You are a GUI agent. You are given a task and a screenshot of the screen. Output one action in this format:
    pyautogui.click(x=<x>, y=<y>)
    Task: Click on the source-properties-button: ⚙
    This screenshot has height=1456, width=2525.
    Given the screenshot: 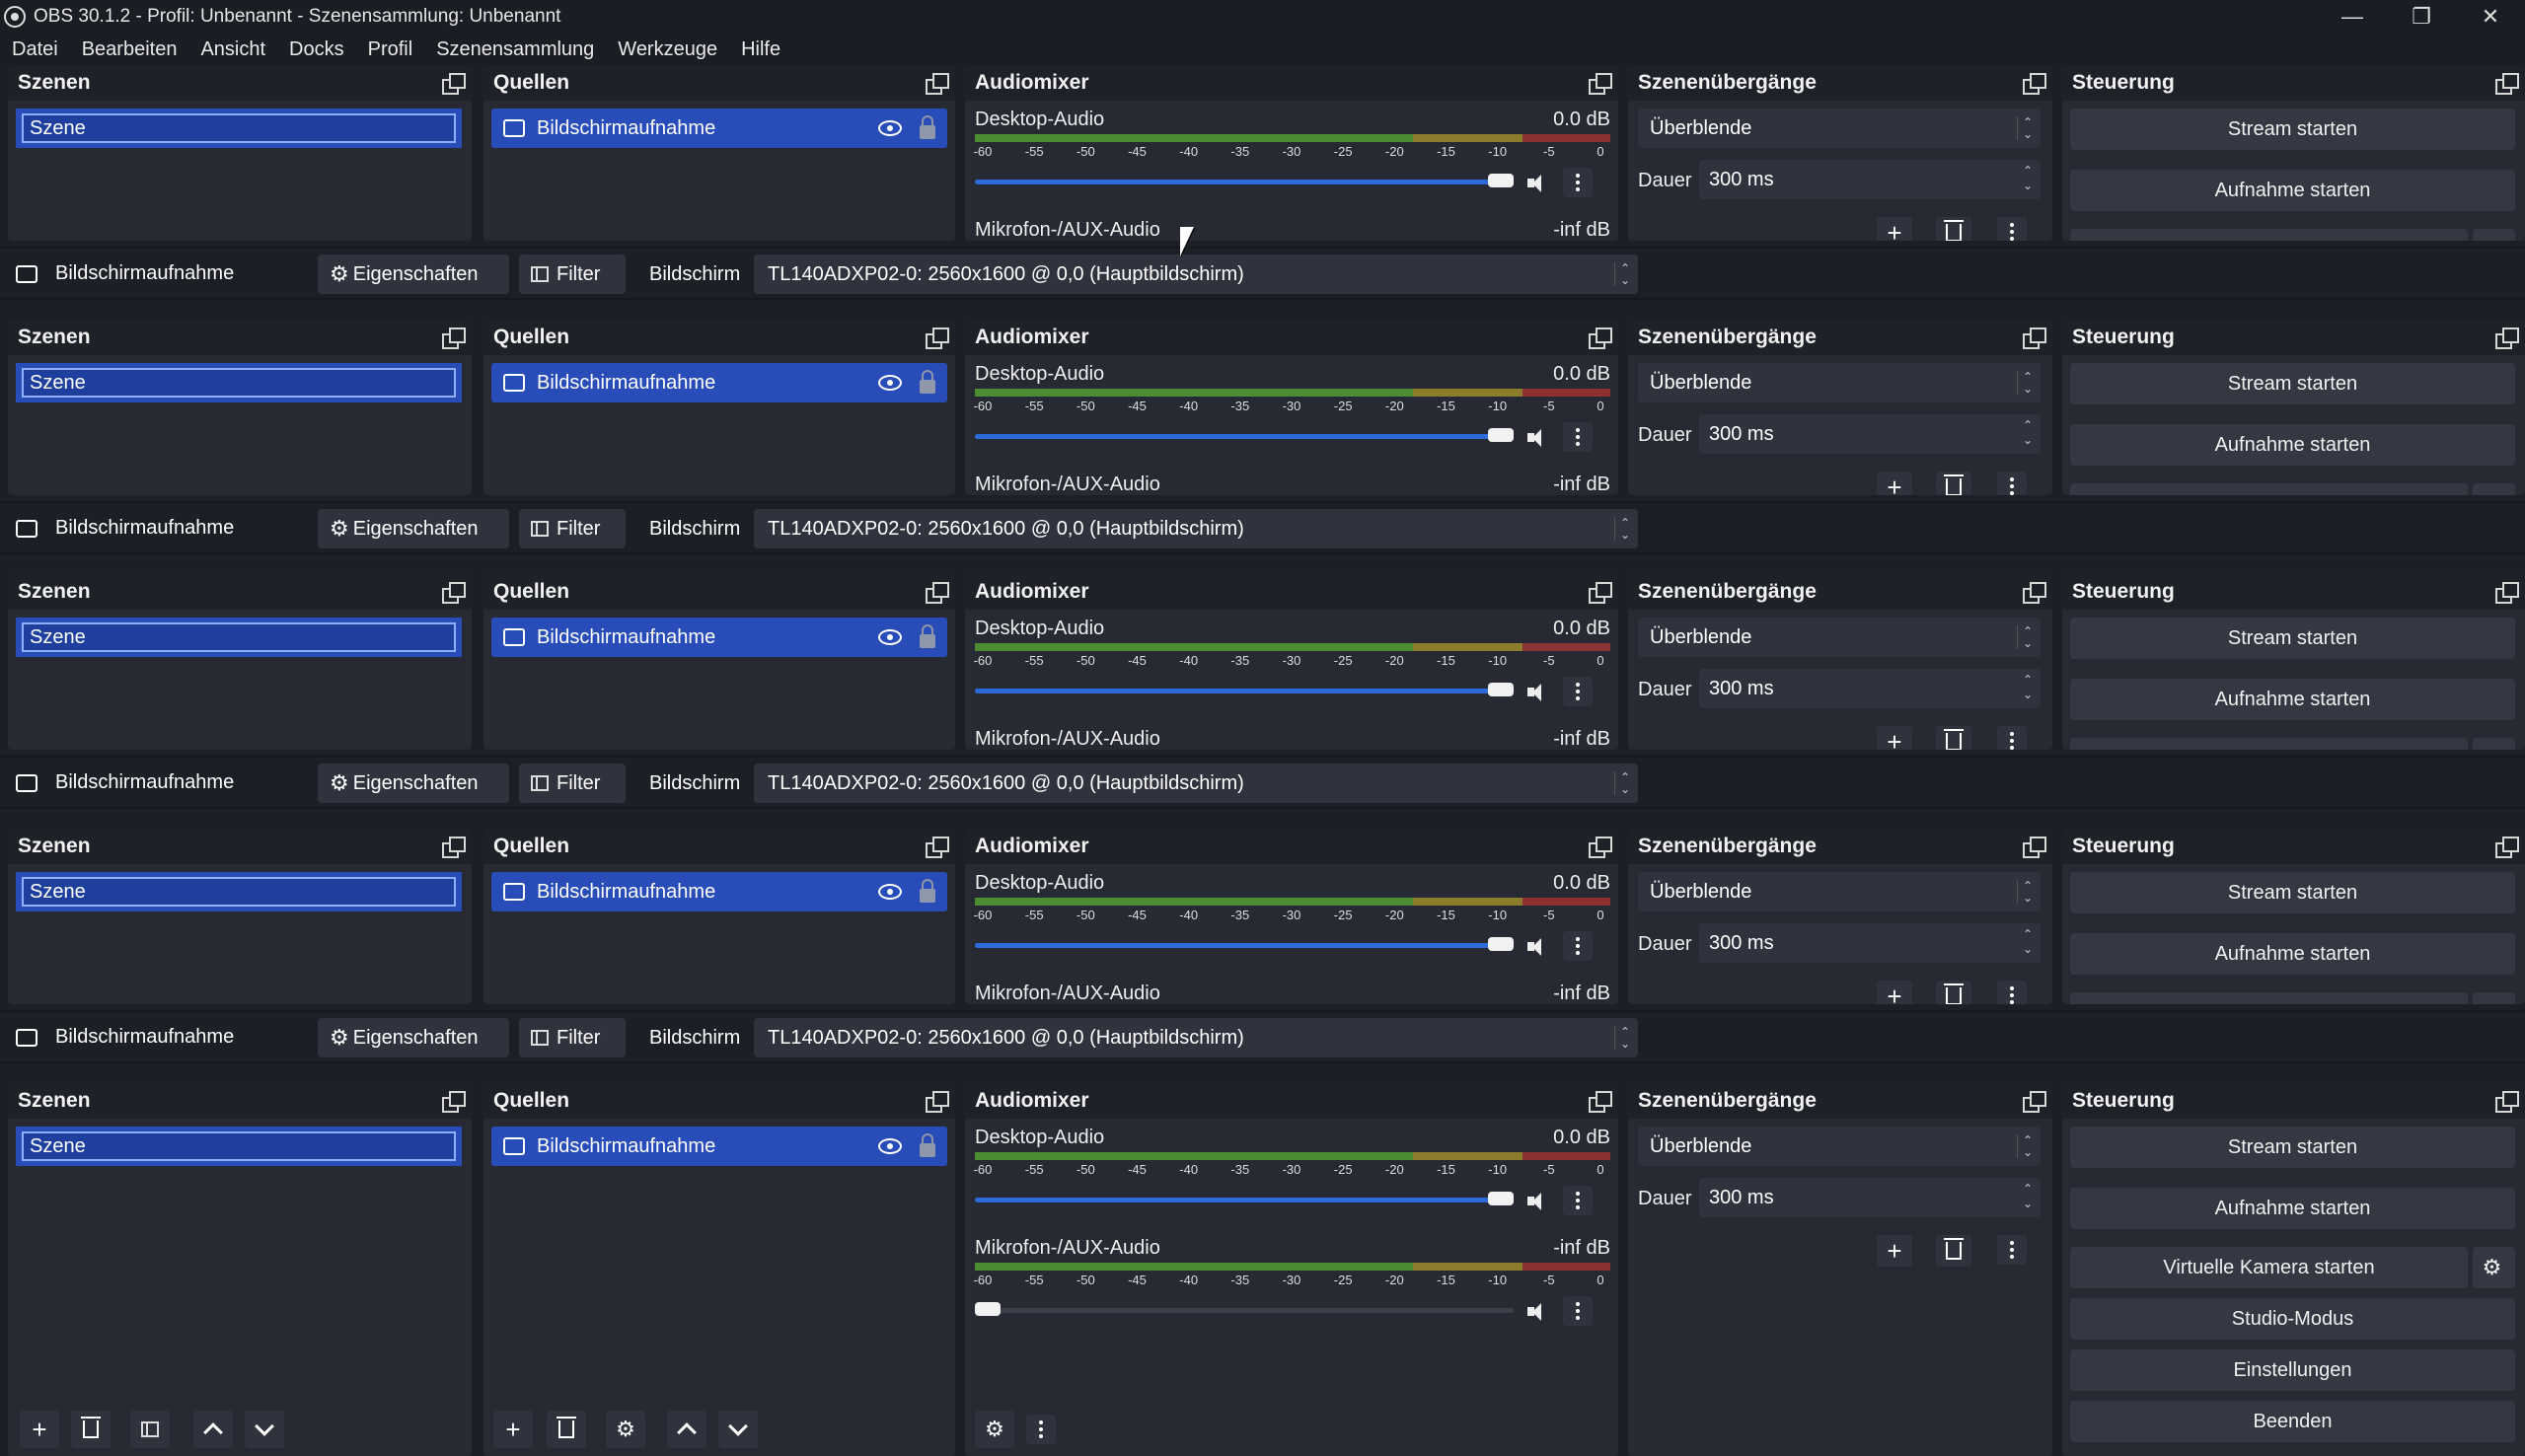 What is the action you would take?
    pyautogui.click(x=625, y=1429)
    